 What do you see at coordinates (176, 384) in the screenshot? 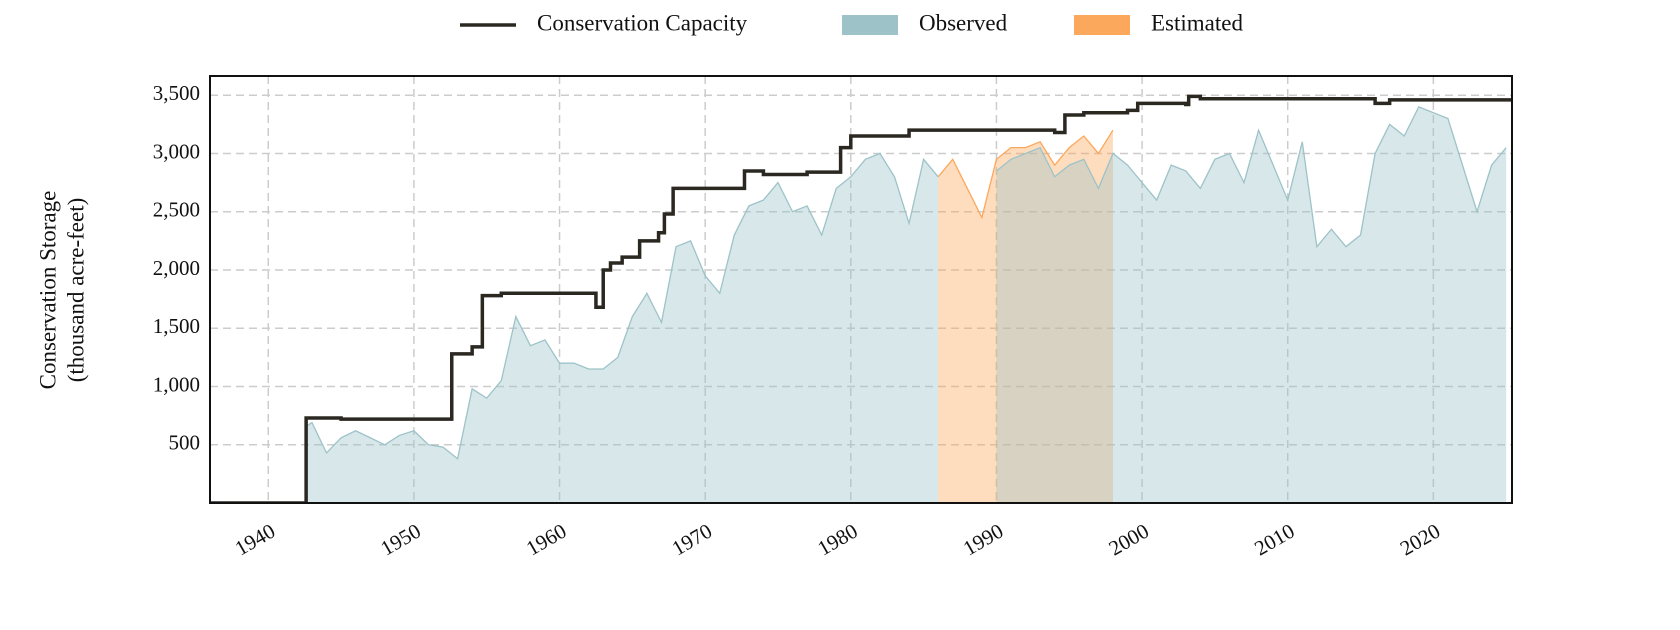
I see `y-tick-label: 1,000` at bounding box center [176, 384].